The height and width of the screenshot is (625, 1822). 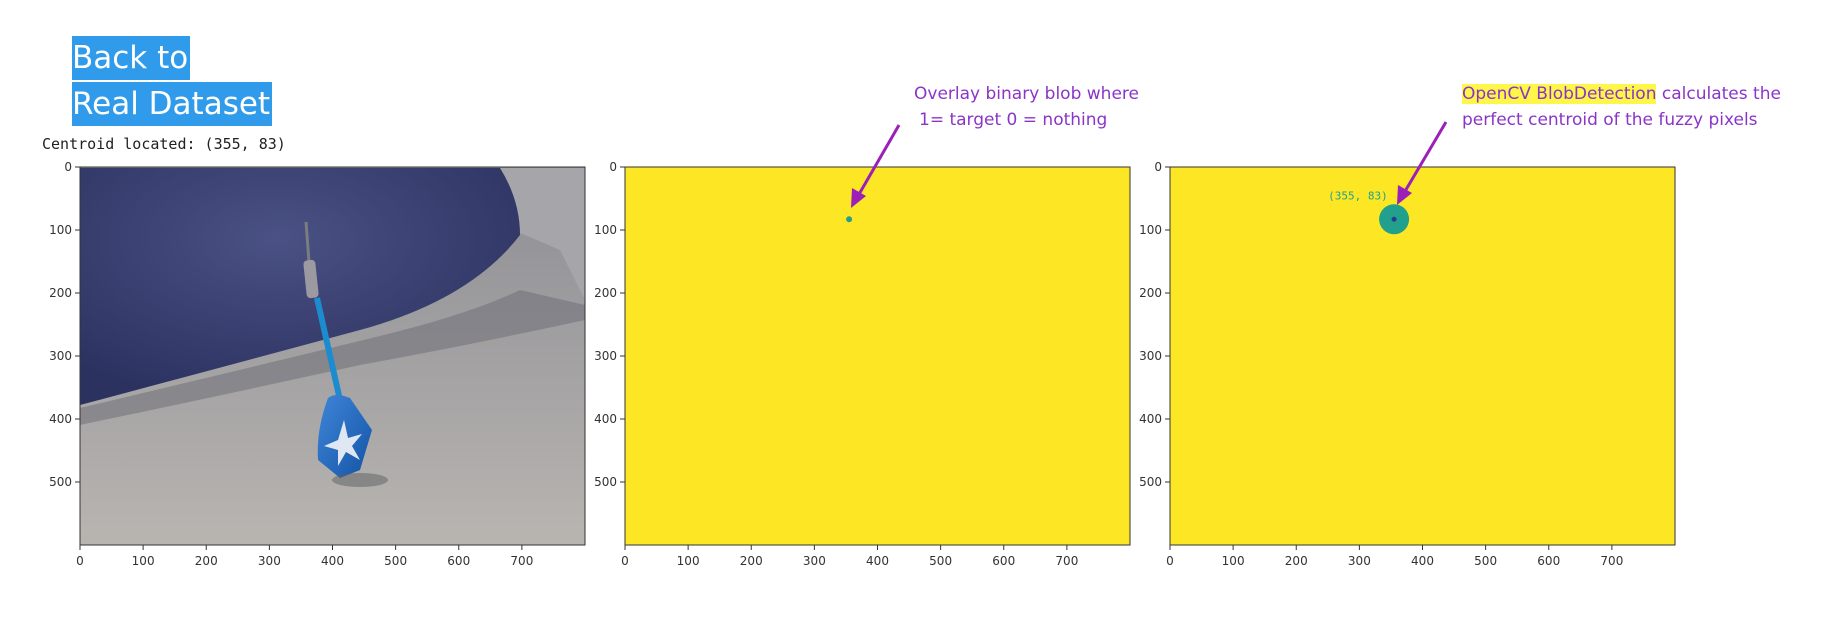 I want to click on mask-x-tick-label: 400, so click(x=877, y=561).